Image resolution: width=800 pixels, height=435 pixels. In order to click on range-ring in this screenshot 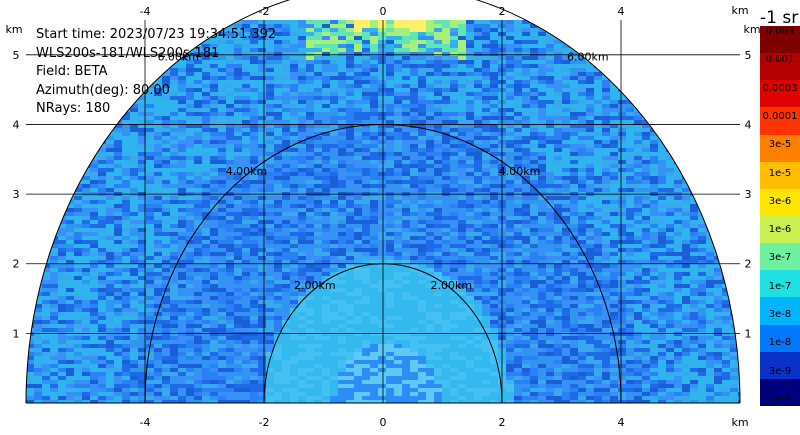, I will do `click(383, 333)`.